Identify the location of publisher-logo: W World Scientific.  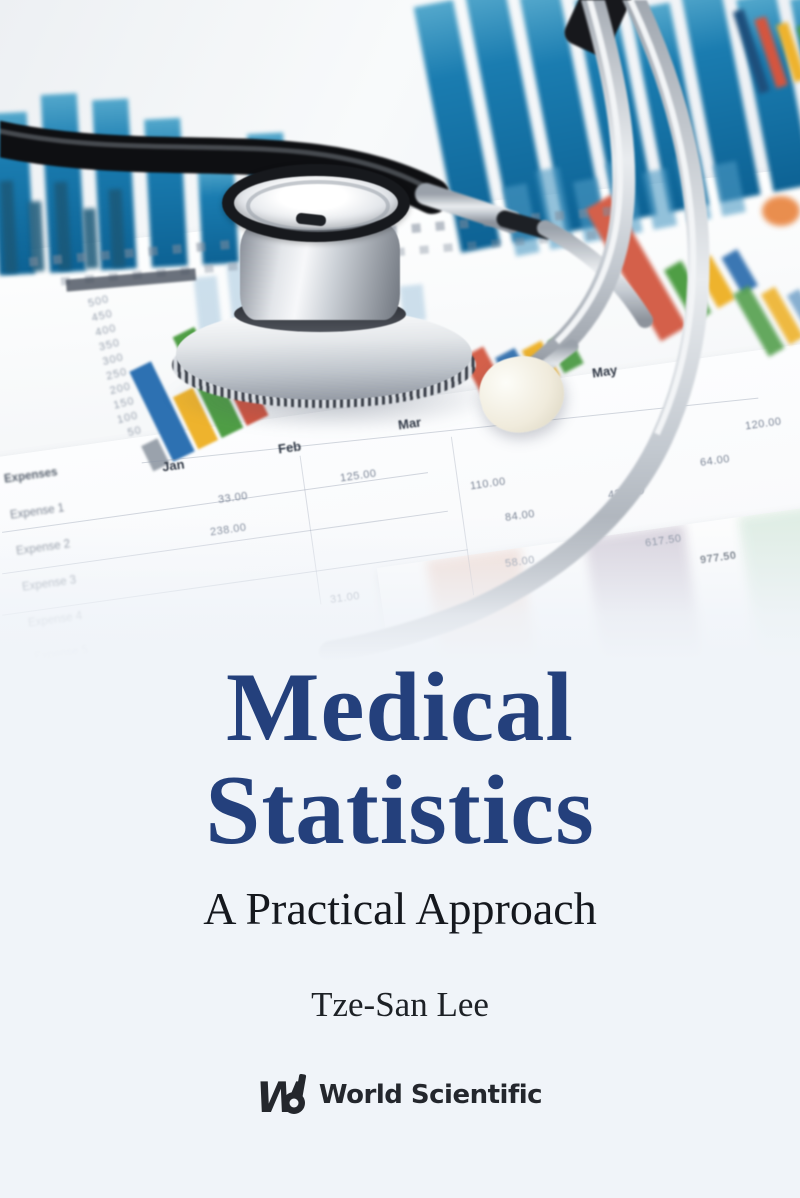
(400, 1095).